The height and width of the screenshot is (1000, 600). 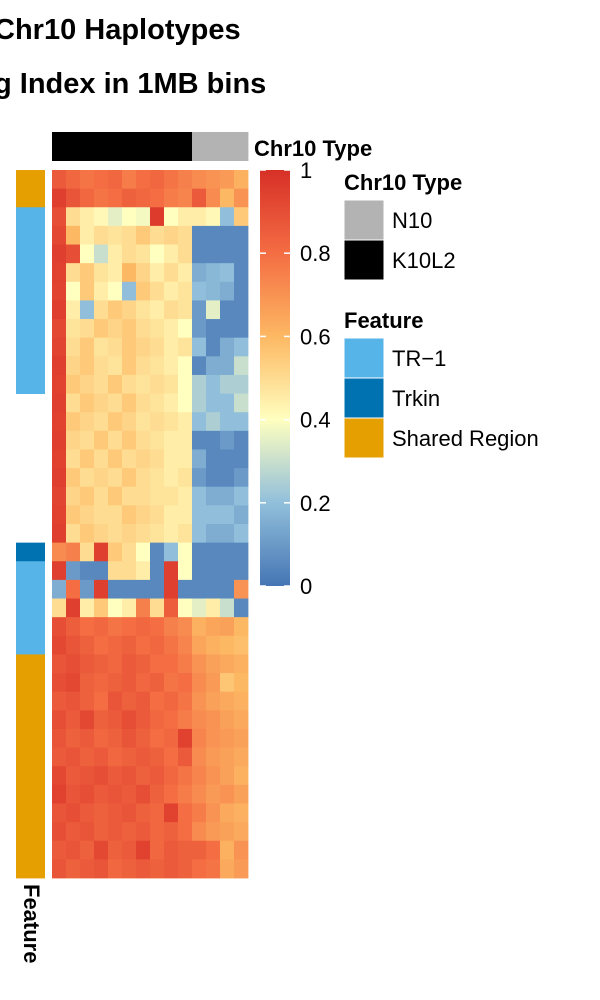 I want to click on row-annotation-label: Feature, so click(x=31, y=923).